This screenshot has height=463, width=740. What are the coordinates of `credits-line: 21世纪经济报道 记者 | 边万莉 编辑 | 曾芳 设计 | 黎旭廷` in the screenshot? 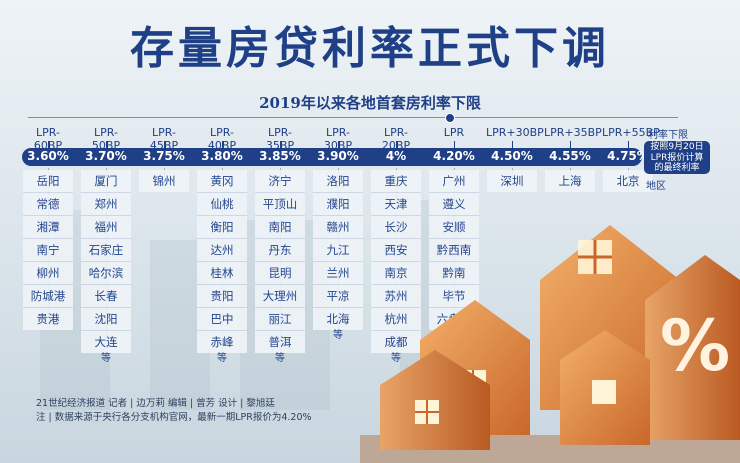 It's located at (155, 403).